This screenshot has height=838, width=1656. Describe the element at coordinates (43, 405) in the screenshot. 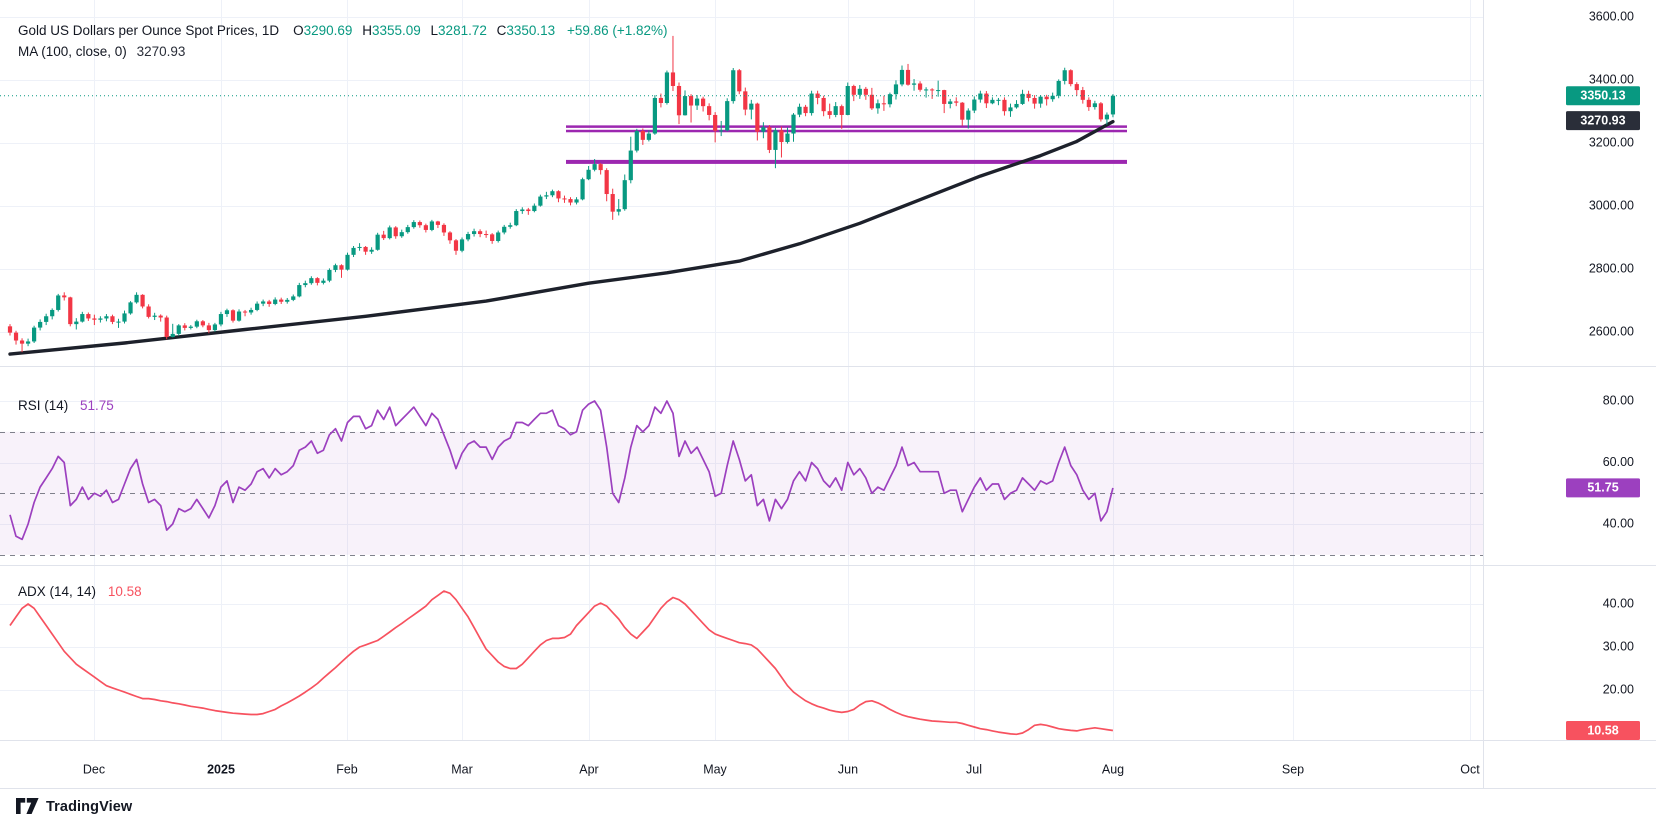

I see `rsi-label: RSI (14)` at that location.